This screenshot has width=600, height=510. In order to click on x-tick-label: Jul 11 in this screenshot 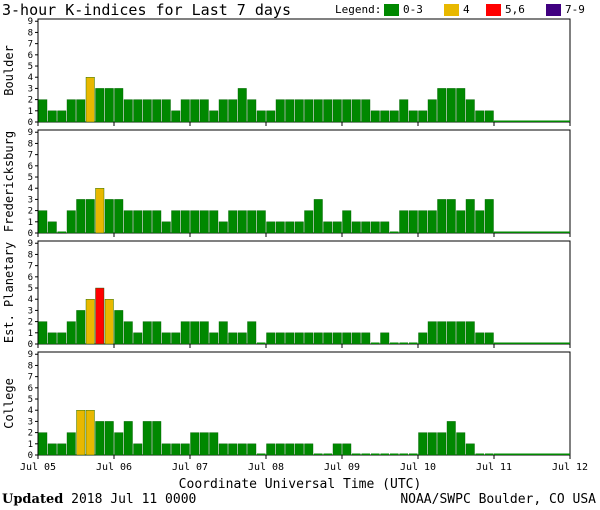, I will do `click(494, 467)`.